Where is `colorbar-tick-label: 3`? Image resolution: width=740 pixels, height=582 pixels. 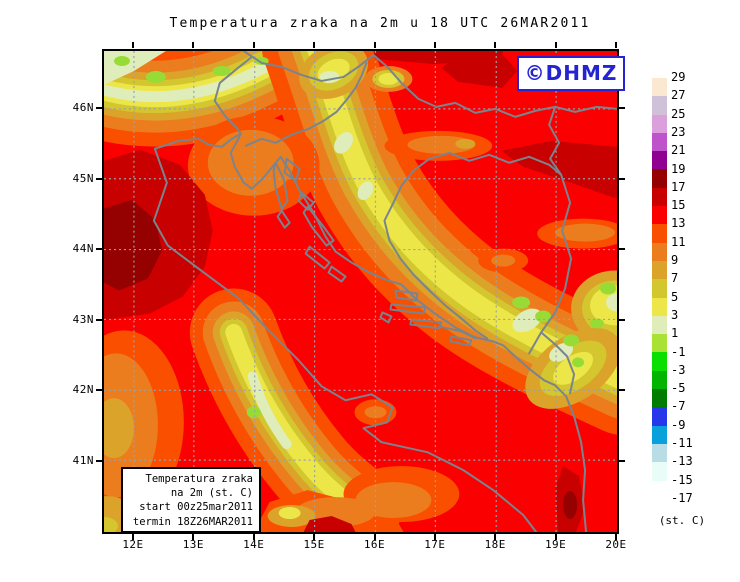 colorbar-tick-label: 3 is located at coordinates (675, 314).